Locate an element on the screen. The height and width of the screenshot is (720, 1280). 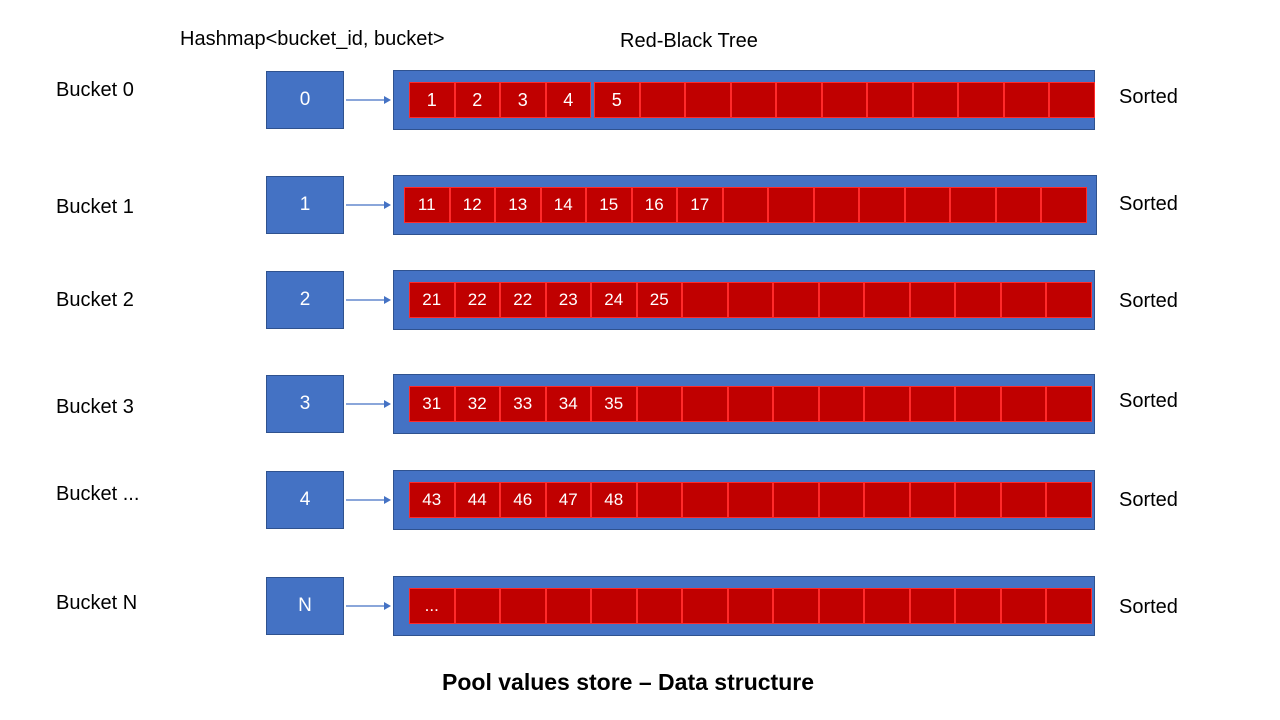
tree-node: 43 is located at coordinates (432, 500).